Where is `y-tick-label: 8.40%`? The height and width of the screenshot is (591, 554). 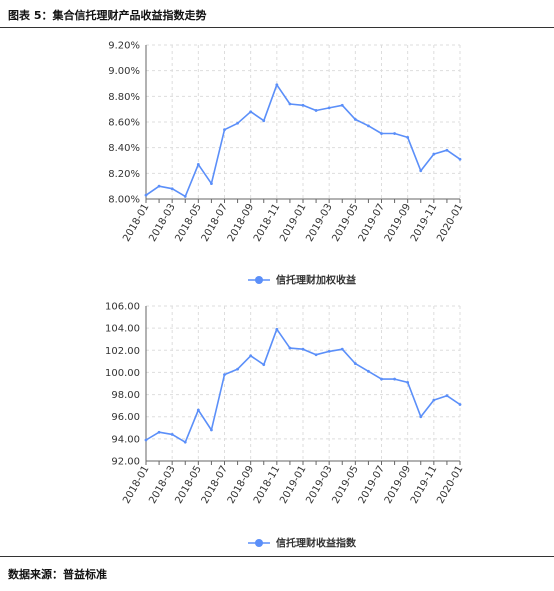 y-tick-label: 8.40% is located at coordinates (124, 148).